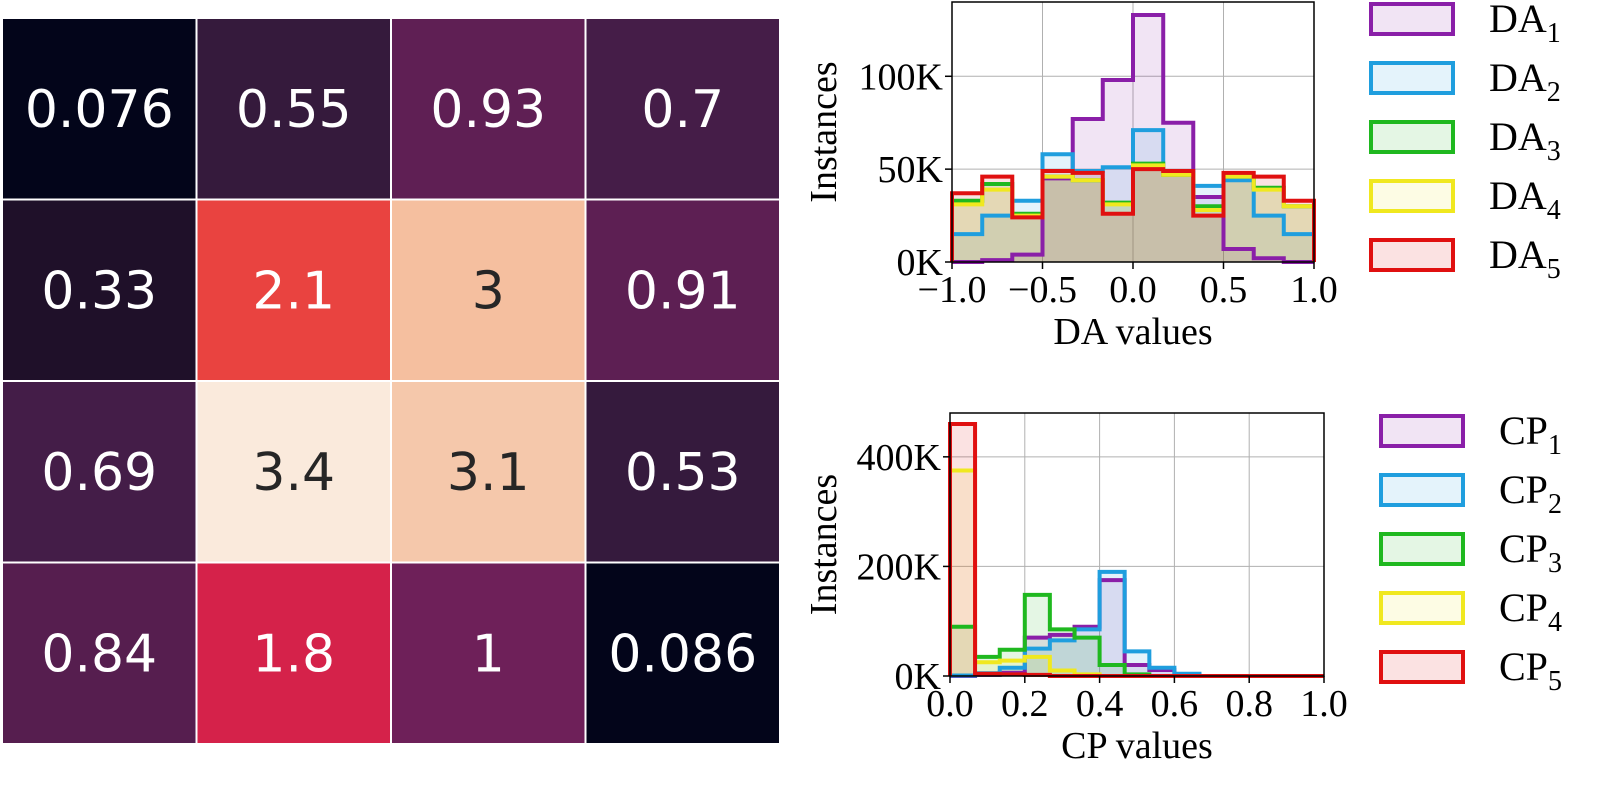 The height and width of the screenshot is (786, 1619). Describe the element at coordinates (1525, 81) in the screenshot. I see `legend-label: DA2` at that location.